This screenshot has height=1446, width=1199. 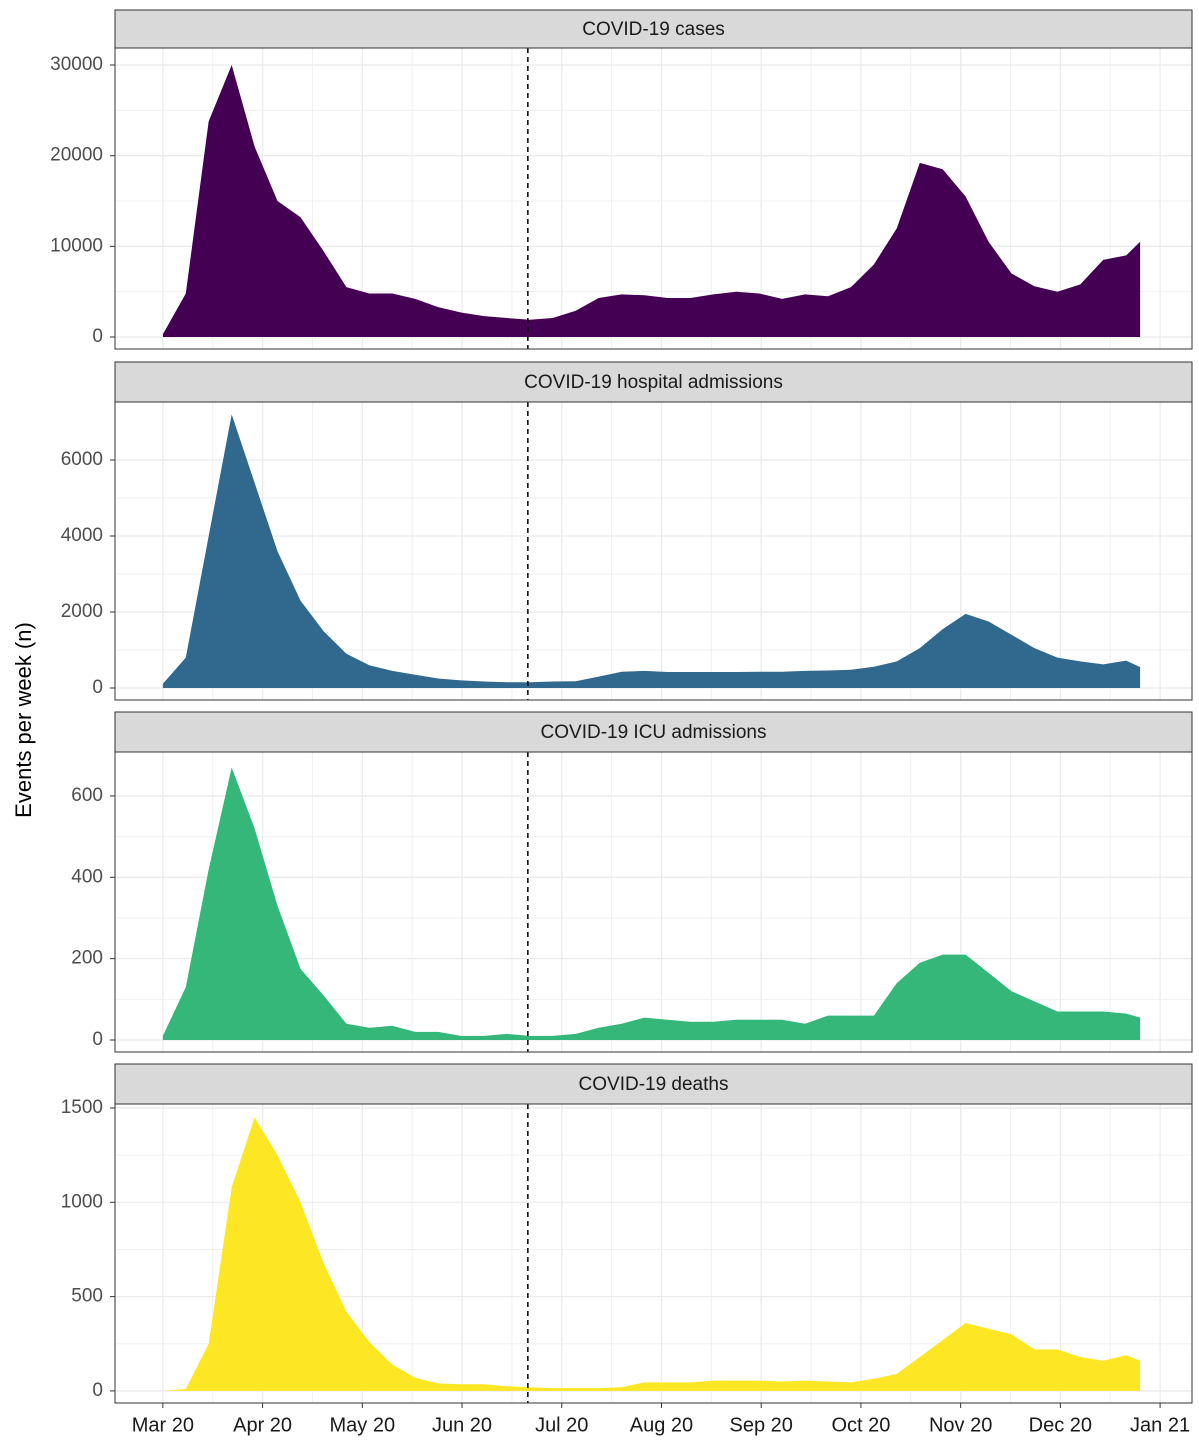 I want to click on x-tick-label: Mar 20, so click(x=163, y=1425).